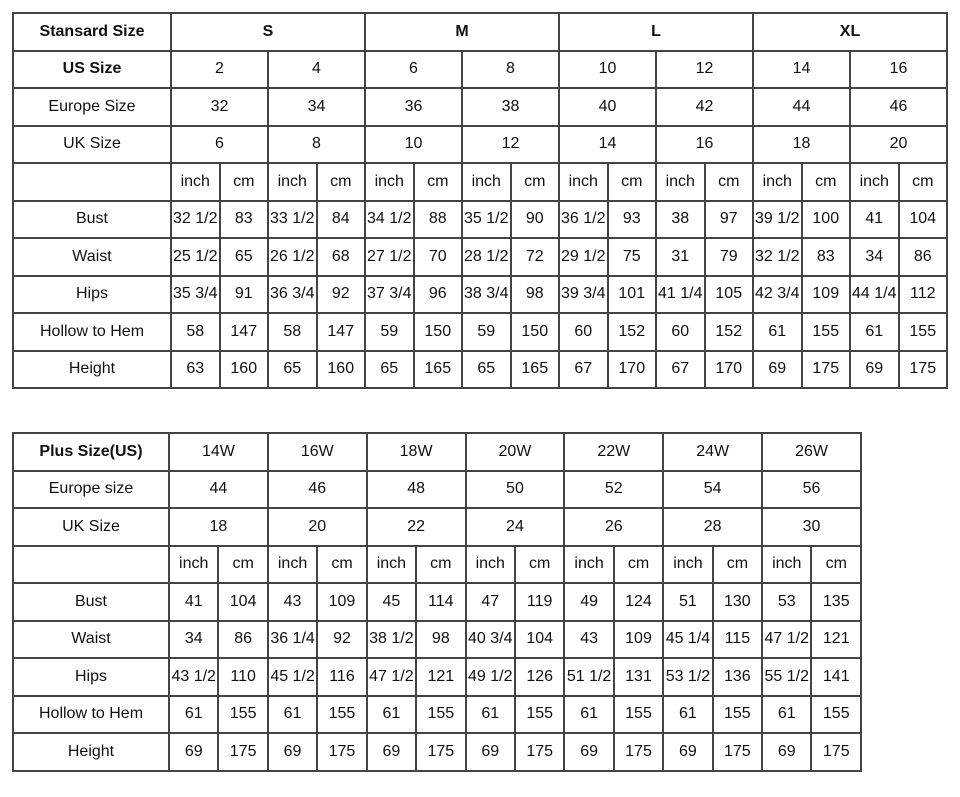 This screenshot has width=960, height=797. What do you see at coordinates (589, 752) in the screenshot?
I see `value-cell: 69` at bounding box center [589, 752].